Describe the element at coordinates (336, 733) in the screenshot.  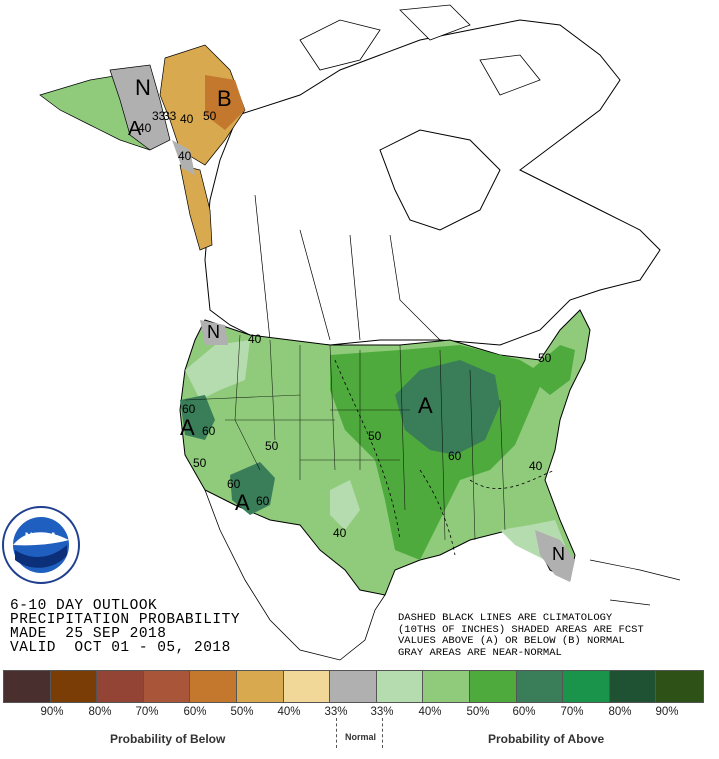
I see `normal-divider-left` at that location.